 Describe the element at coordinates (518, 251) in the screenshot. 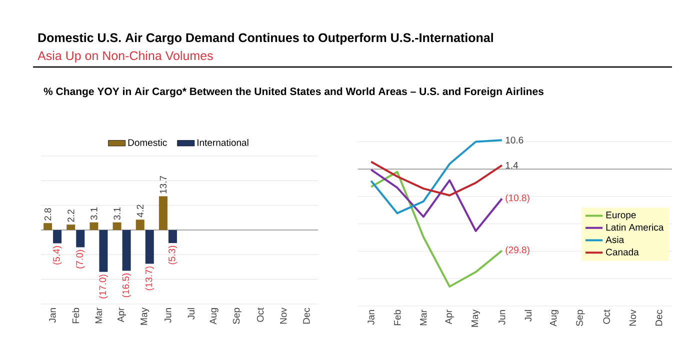

I see `data-label: (29.8)` at that location.